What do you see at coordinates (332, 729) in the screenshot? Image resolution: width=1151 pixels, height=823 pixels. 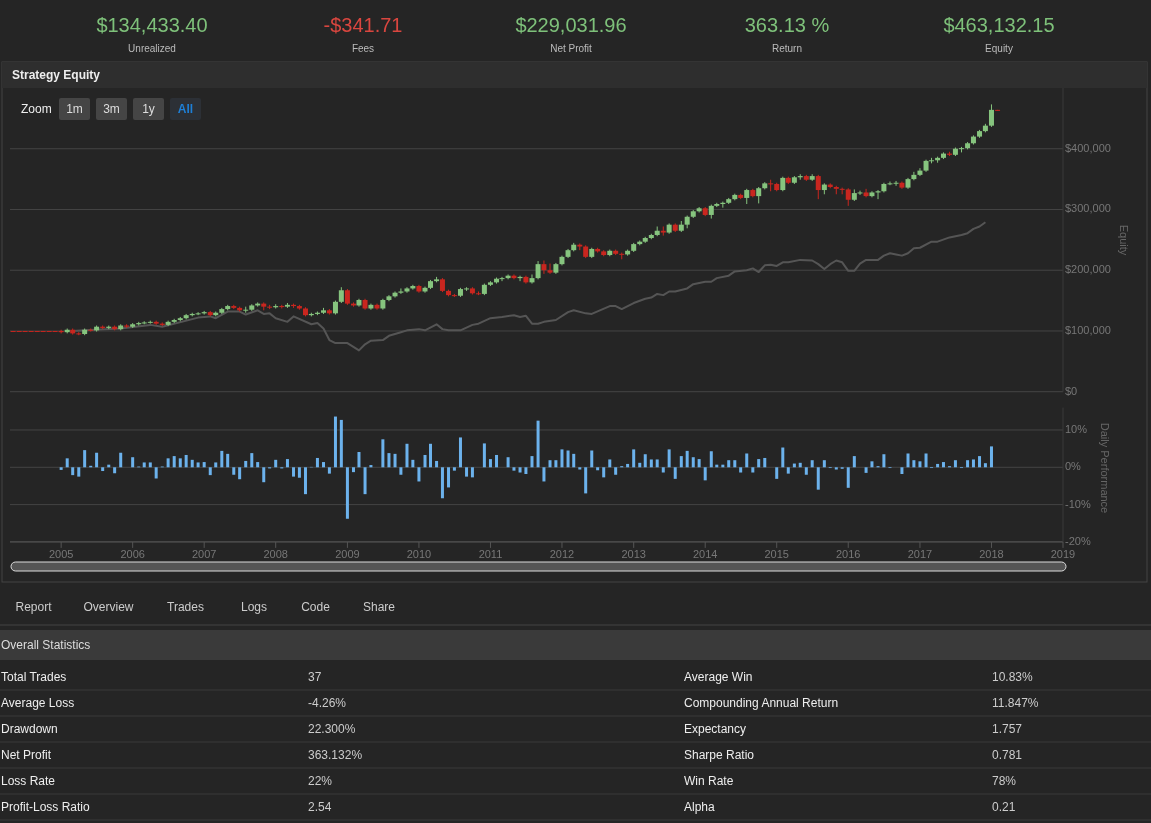 I see `text: 22.300%` at bounding box center [332, 729].